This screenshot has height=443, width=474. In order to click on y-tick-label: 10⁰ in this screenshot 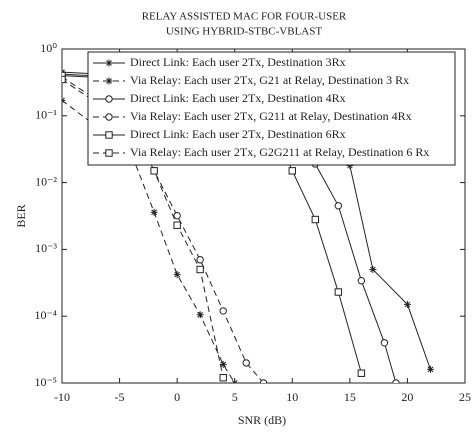, I will do `click(48, 48)`.